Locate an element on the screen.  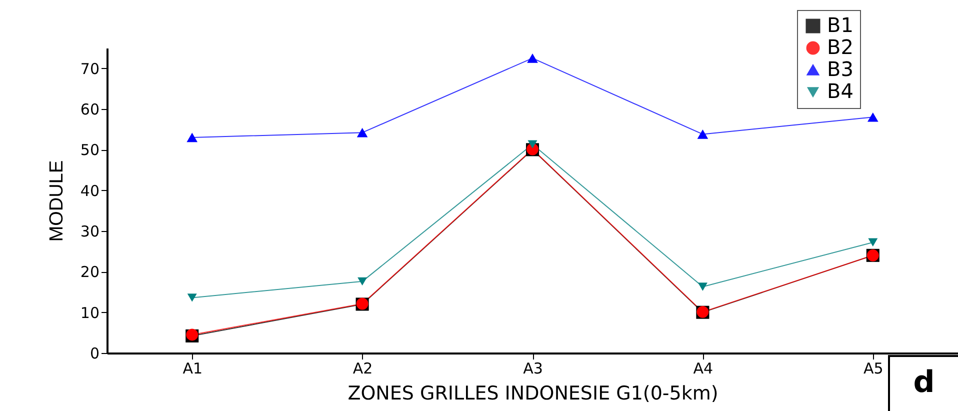
y-tick-label: 40 is located at coordinates (90, 191).